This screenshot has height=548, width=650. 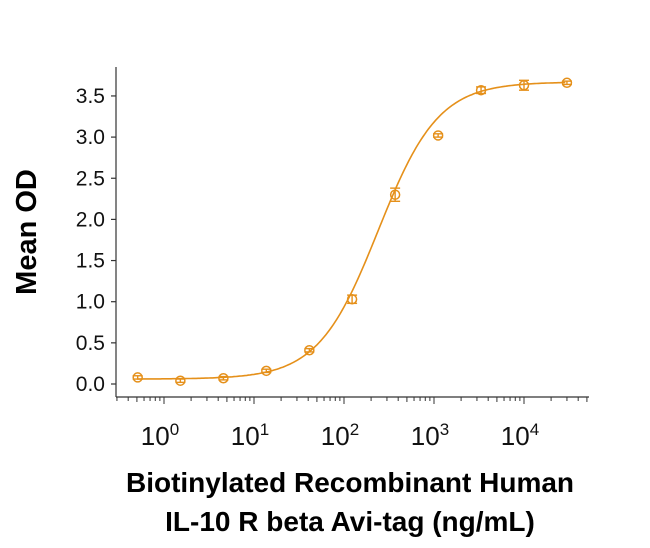 I want to click on y-tick-label: 3.5, so click(x=90, y=96).